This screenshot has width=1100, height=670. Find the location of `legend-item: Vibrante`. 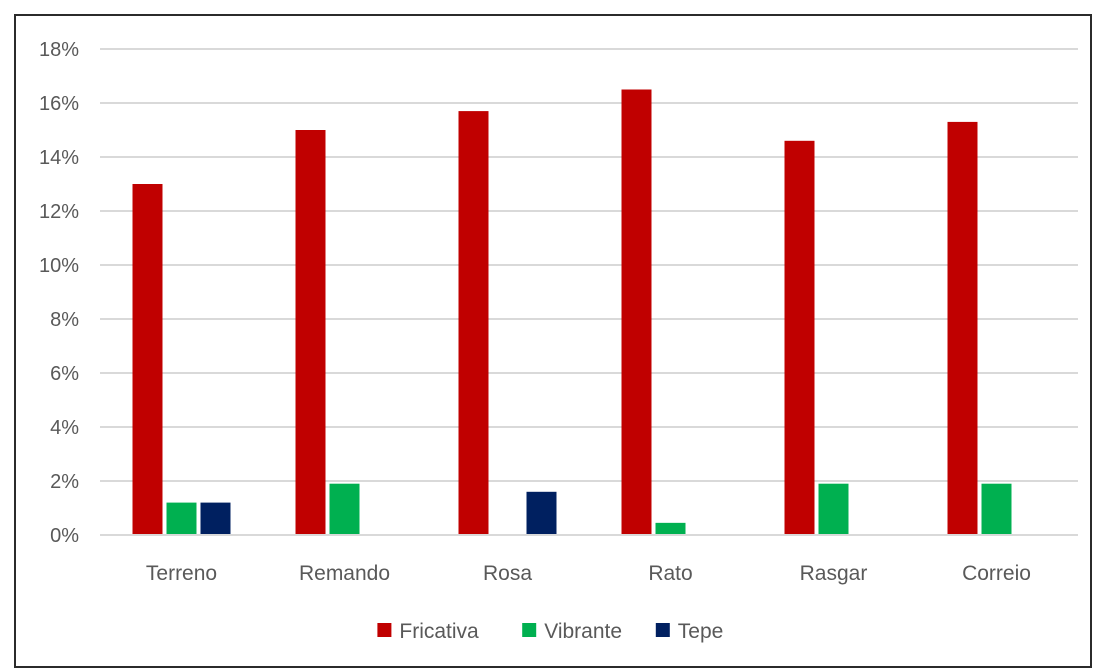

legend-item: Vibrante is located at coordinates (572, 631).